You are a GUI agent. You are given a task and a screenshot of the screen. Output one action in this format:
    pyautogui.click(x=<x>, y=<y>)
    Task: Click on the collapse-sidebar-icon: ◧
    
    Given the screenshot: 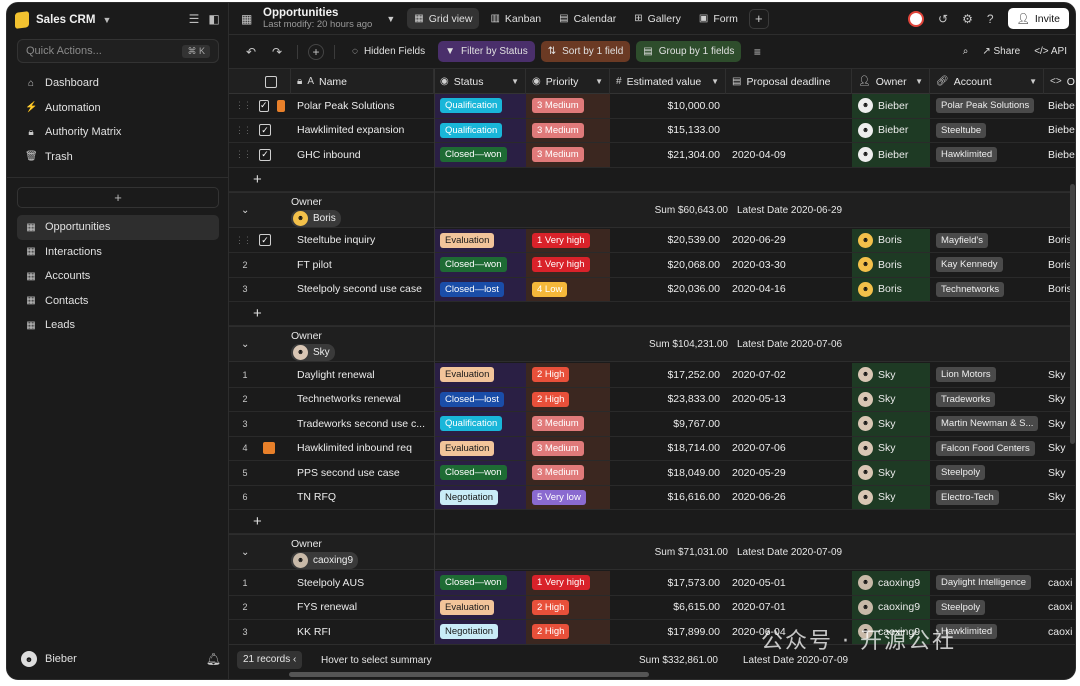 What is the action you would take?
    pyautogui.click(x=214, y=19)
    